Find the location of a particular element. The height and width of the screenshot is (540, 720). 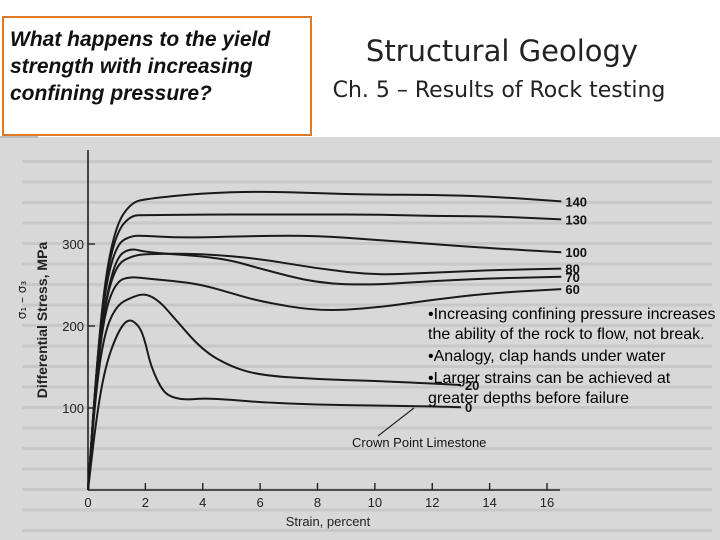

curve-label-140: 140 is located at coordinates (576, 201).